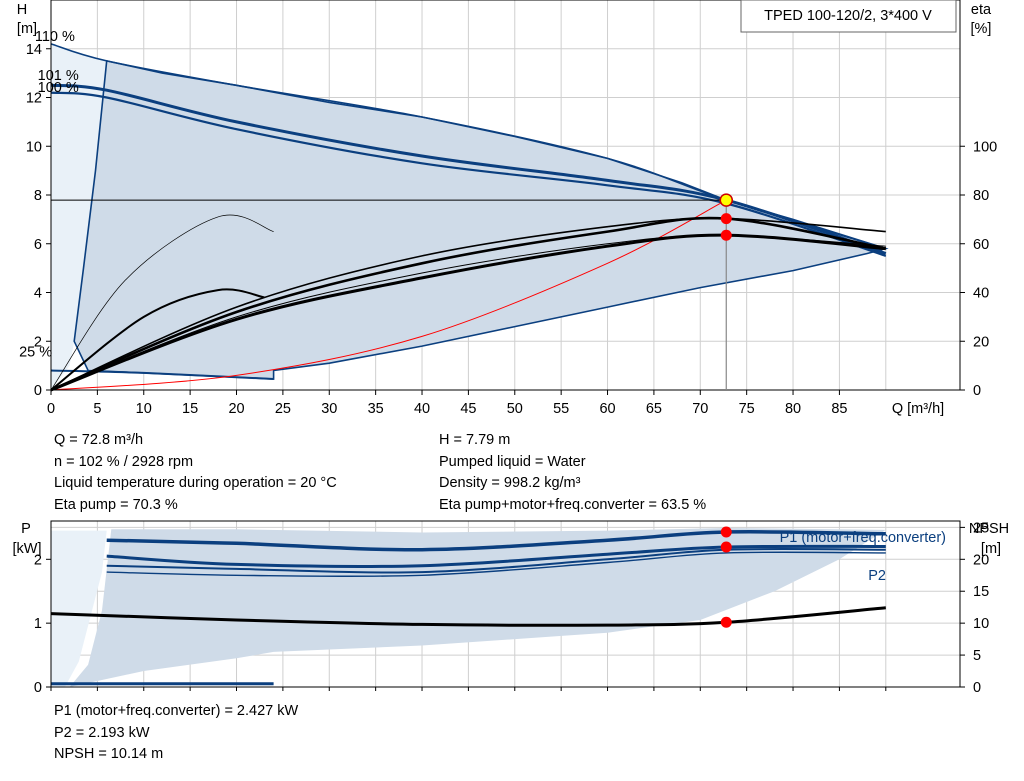 This screenshot has height=781, width=1024. I want to click on x-tick-label: 80, so click(793, 409).